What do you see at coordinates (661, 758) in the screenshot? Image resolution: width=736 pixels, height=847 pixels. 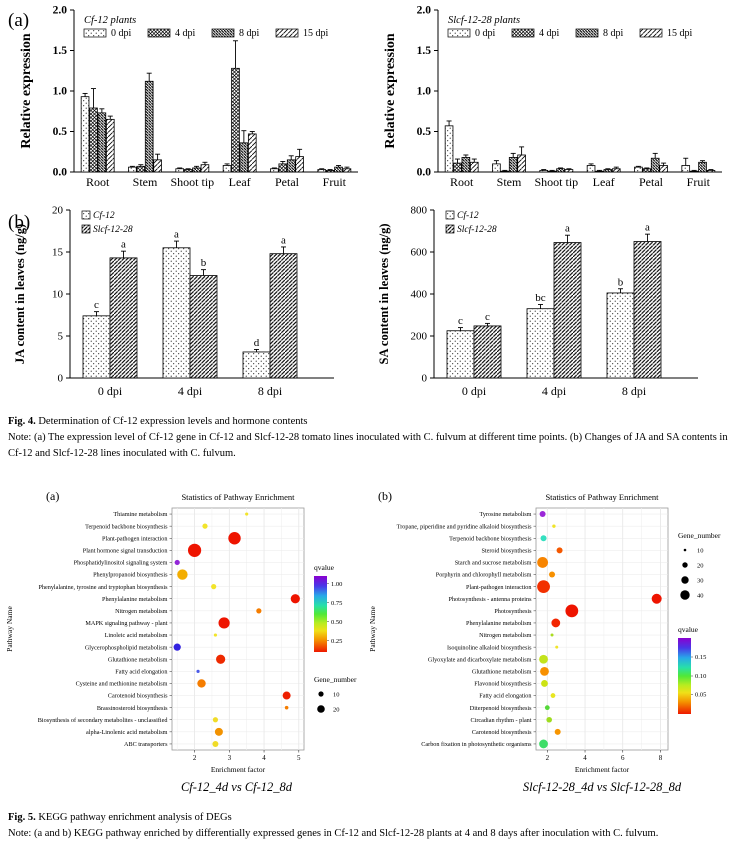 I see `x-tick-label: 8` at bounding box center [661, 758].